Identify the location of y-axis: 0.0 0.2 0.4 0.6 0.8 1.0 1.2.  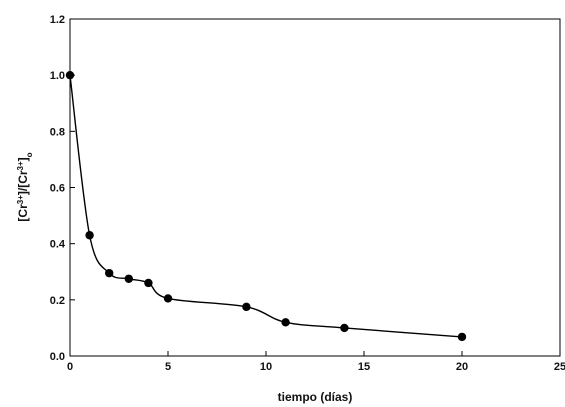
(62, 188).